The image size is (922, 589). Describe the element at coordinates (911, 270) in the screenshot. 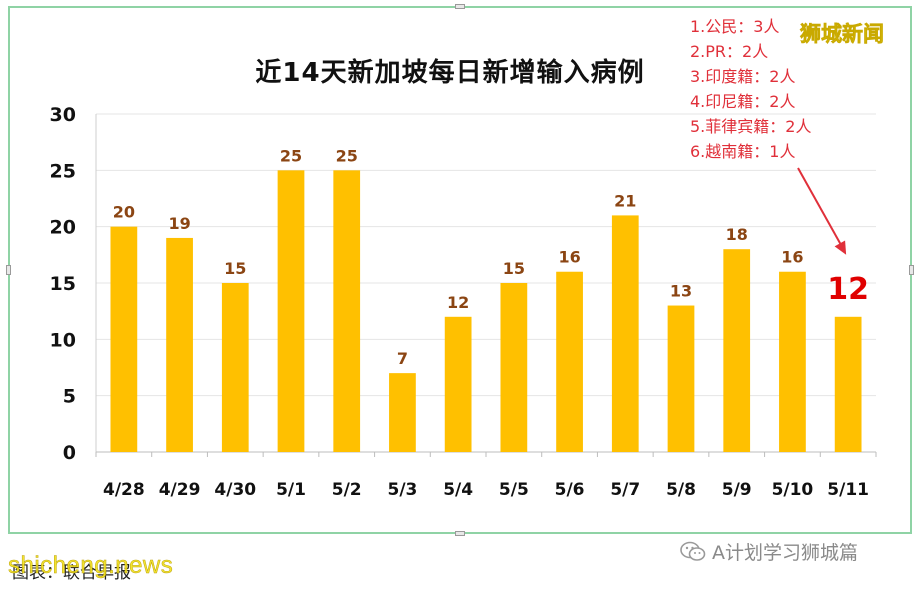

I see `resize-handle-right` at that location.